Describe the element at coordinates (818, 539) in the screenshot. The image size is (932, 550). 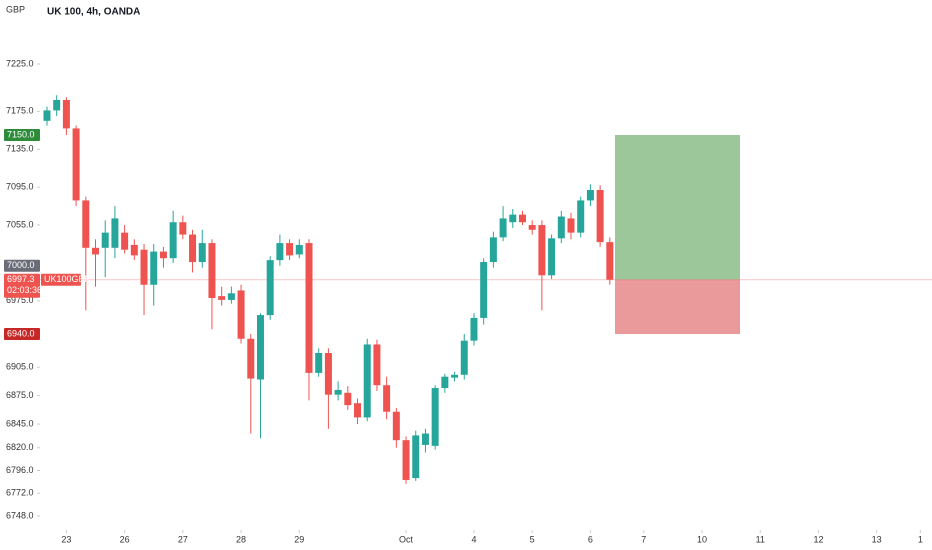
I see `x-tick-label: 12` at that location.